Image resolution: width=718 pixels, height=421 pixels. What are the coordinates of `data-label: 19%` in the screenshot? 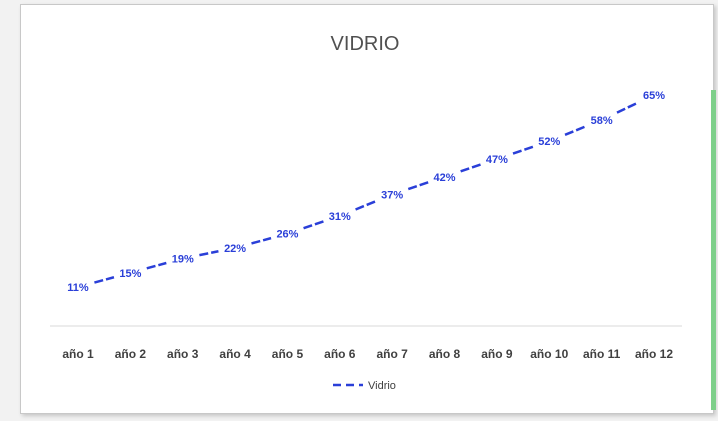 It's located at (183, 260).